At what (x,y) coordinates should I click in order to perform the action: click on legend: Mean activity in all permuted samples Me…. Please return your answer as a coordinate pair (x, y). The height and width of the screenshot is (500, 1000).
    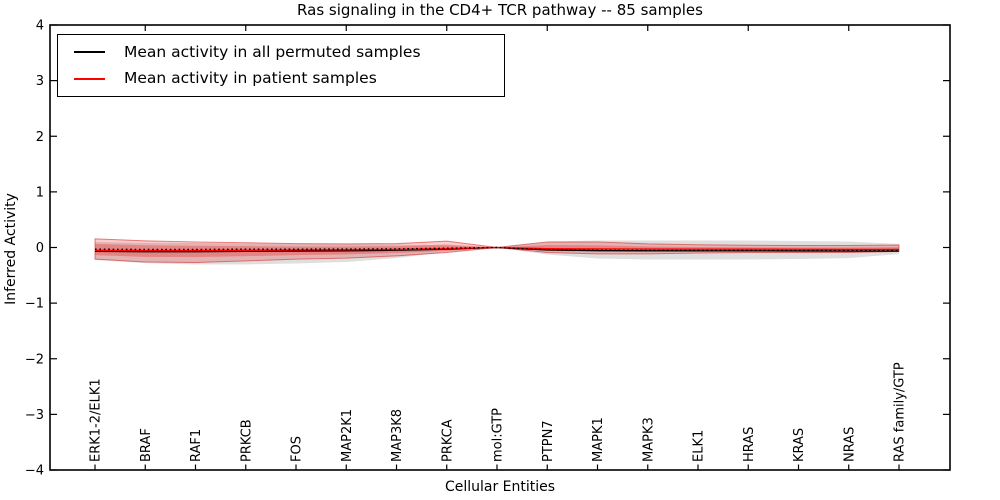
    Looking at the image, I should click on (281, 65).